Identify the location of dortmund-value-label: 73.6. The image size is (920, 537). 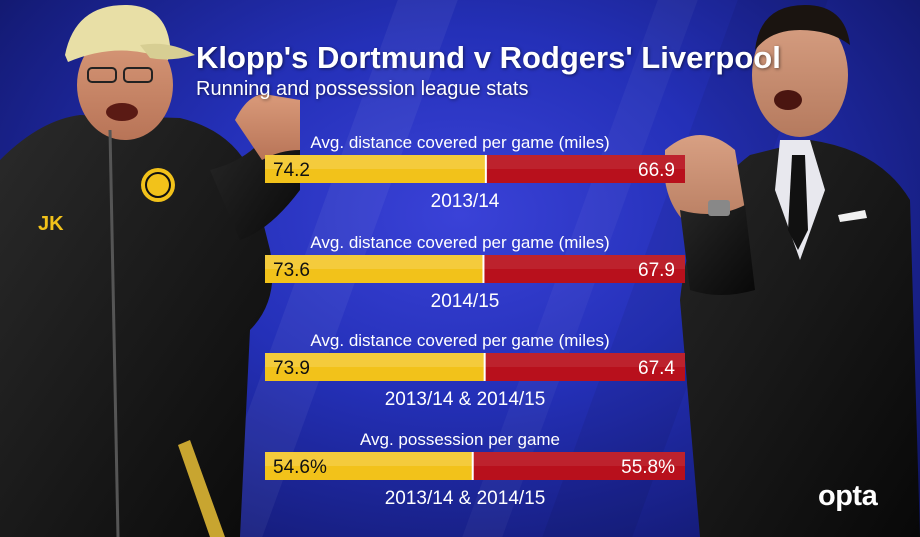
(291, 270).